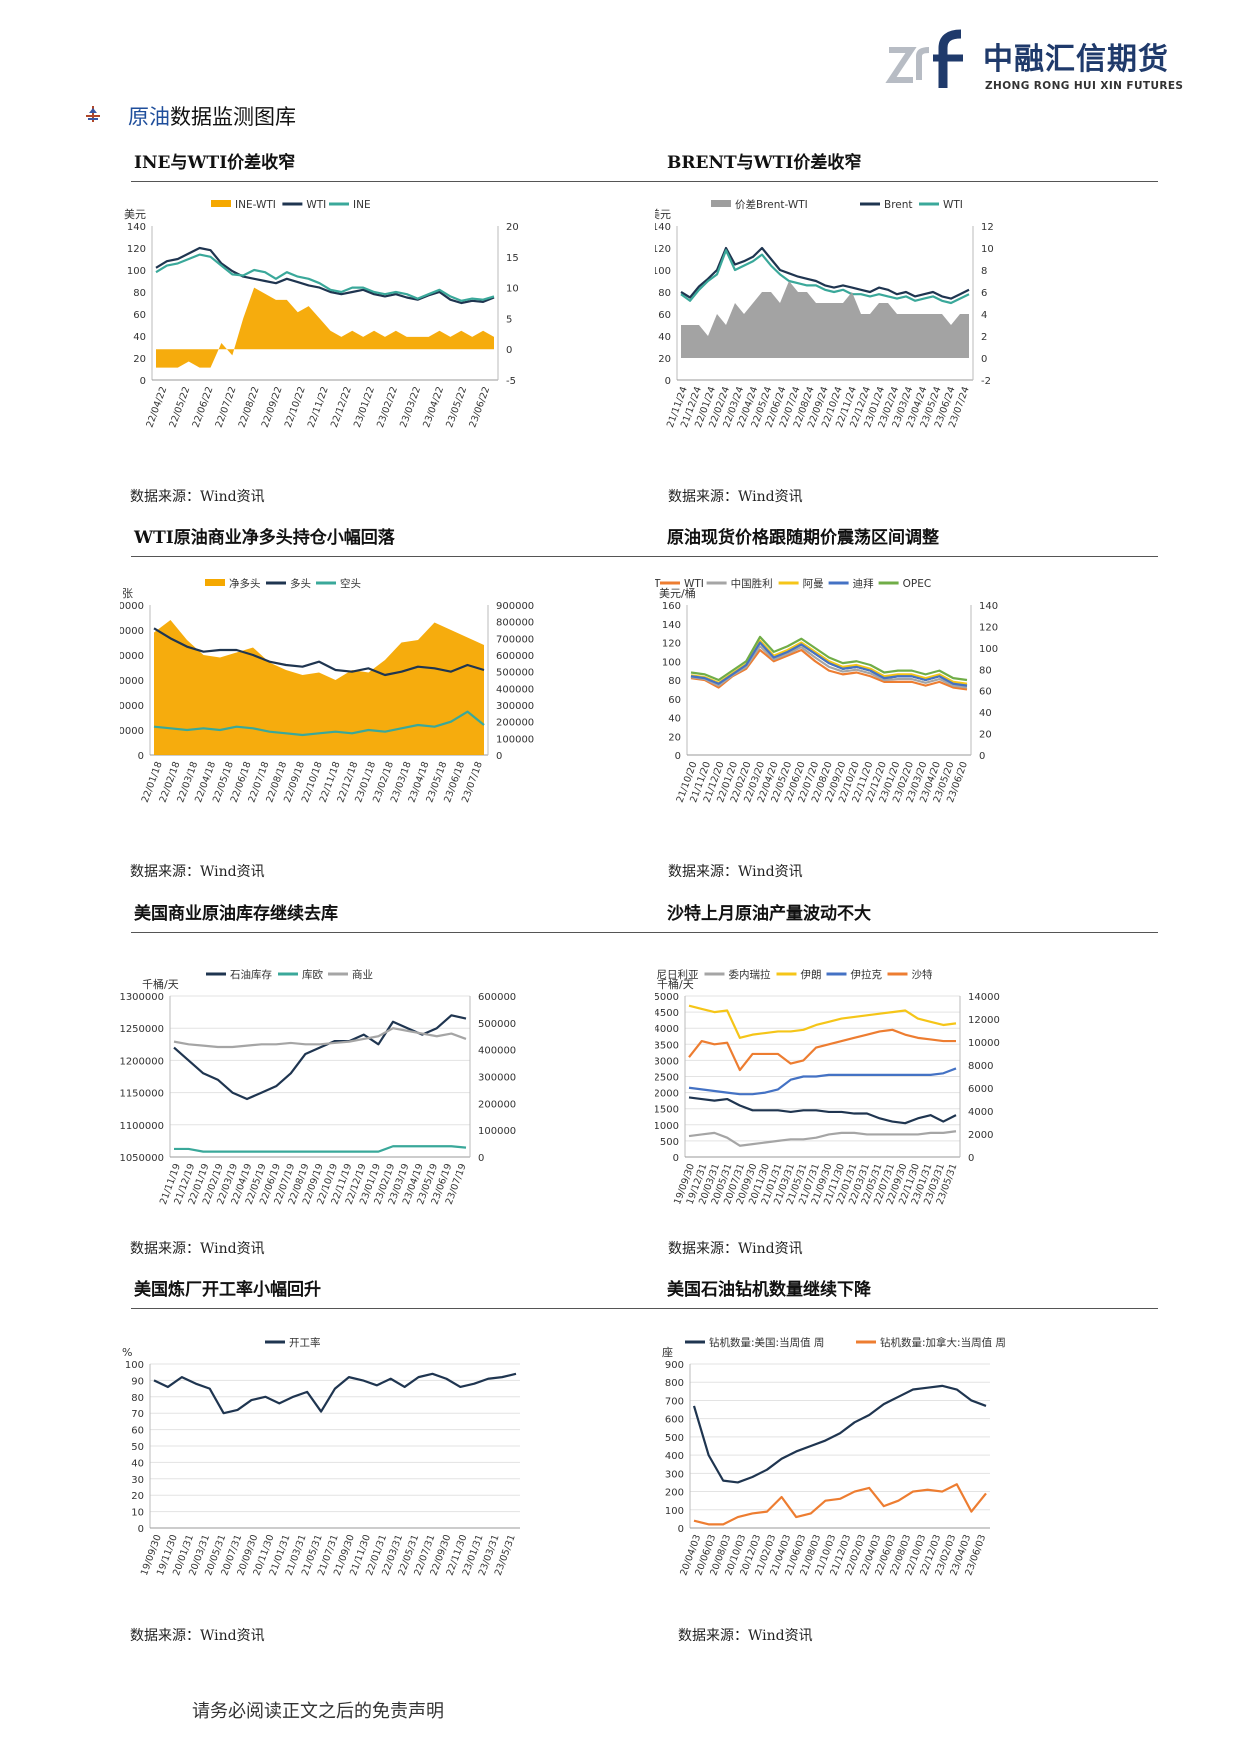 The image size is (1241, 1755). Describe the element at coordinates (236, 914) in the screenshot. I see `chart-title-us-inventory: 美国商业原油库存继续去库` at that location.